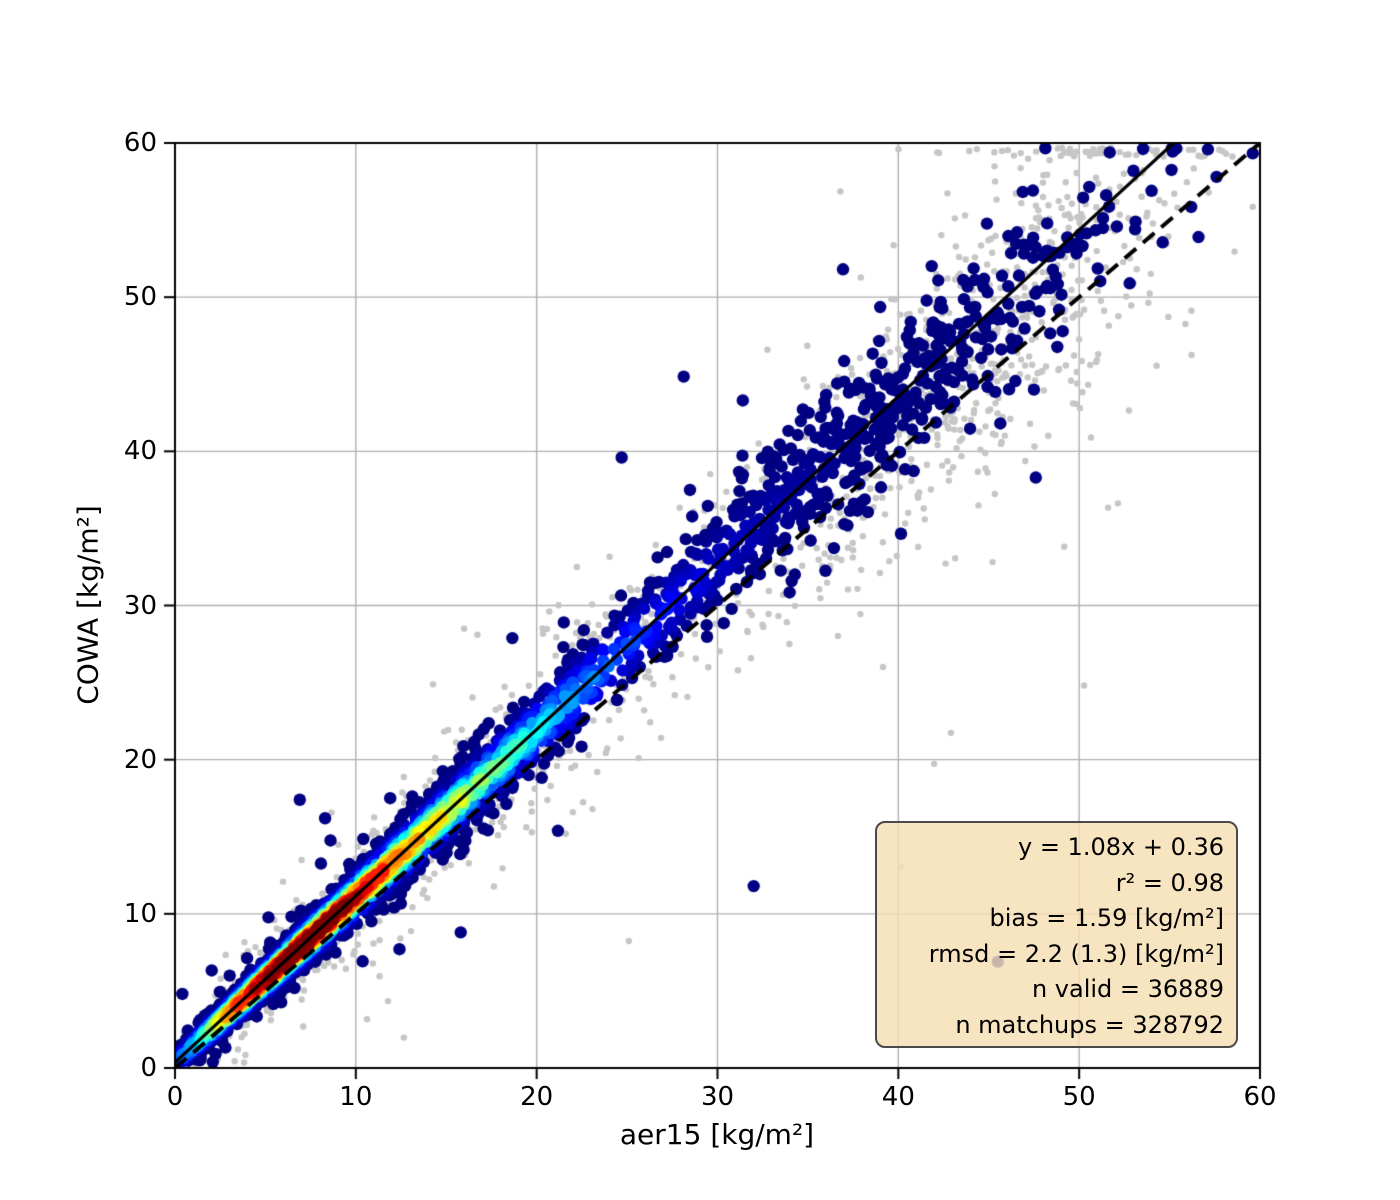 This screenshot has height=1200, width=1400. What do you see at coordinates (140, 913) in the screenshot?
I see `y-tick-label-1: 10` at bounding box center [140, 913].